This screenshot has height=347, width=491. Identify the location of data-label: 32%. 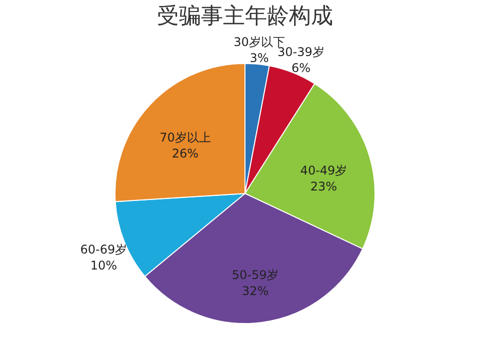
(255, 291).